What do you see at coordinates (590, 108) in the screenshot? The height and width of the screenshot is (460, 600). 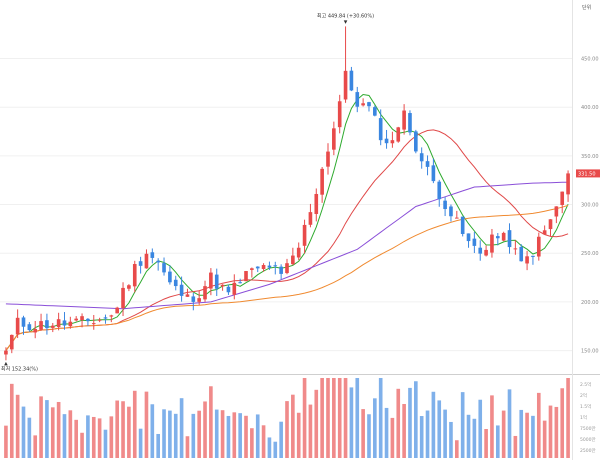 I see `price-tick-label: 400.00` at bounding box center [590, 108].